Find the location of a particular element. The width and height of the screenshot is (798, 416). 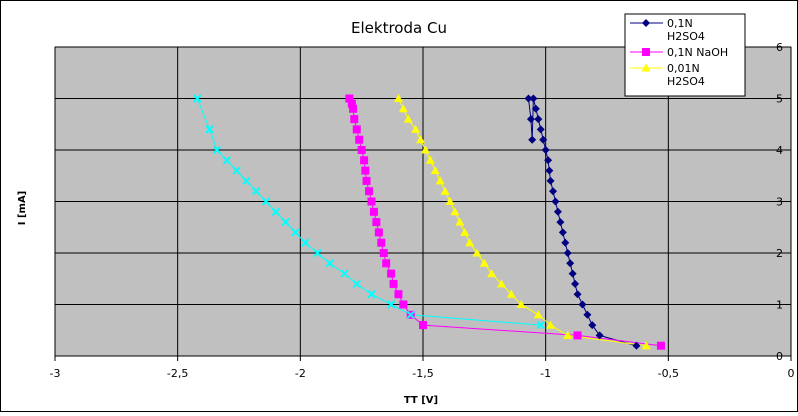

chart-title: Elektroda Cu is located at coordinates (399, 28).